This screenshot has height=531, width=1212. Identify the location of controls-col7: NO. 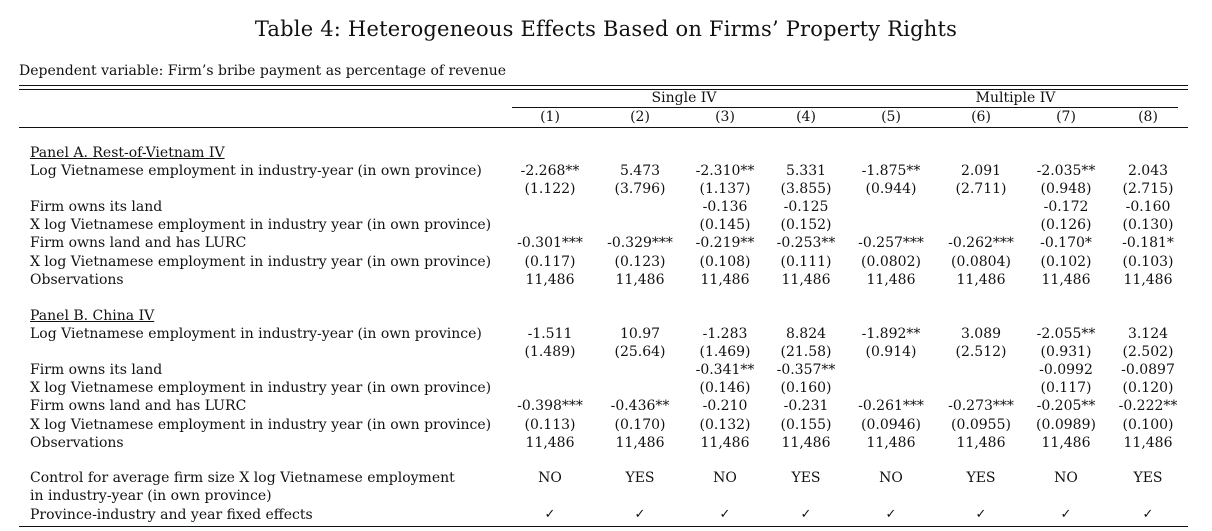
(1066, 478).